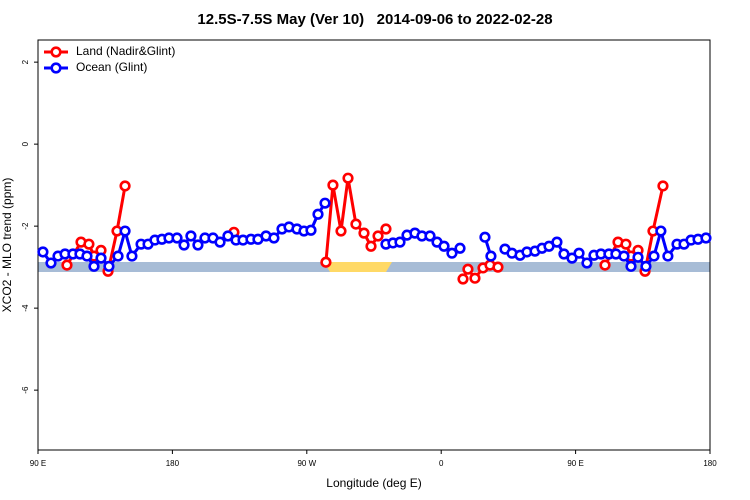  Describe the element at coordinates (25, 226) in the screenshot. I see `y-tick-label: -2` at that location.